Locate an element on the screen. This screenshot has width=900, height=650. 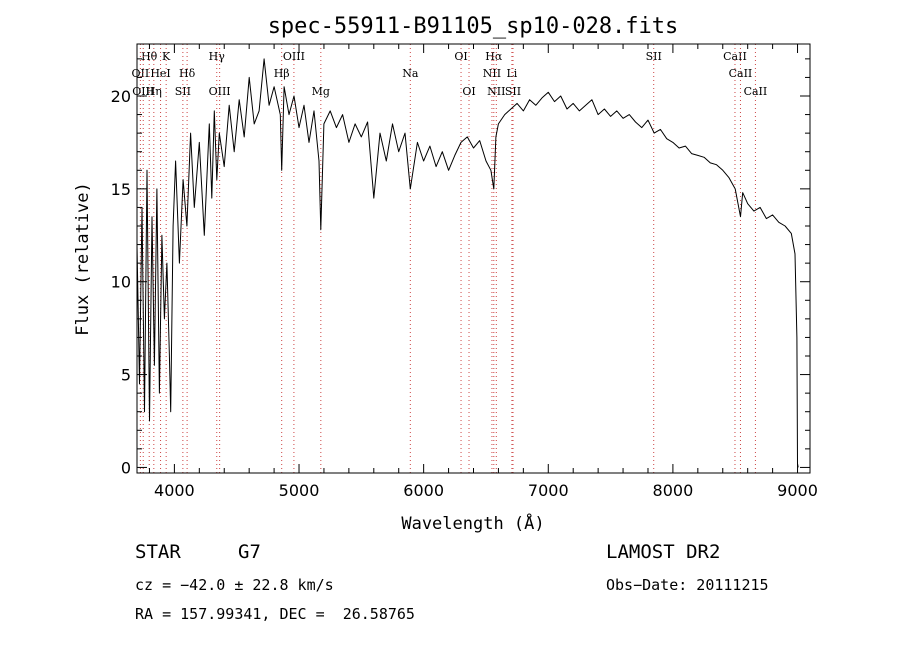
line-label-2: Hγ is located at coordinates (217, 56).